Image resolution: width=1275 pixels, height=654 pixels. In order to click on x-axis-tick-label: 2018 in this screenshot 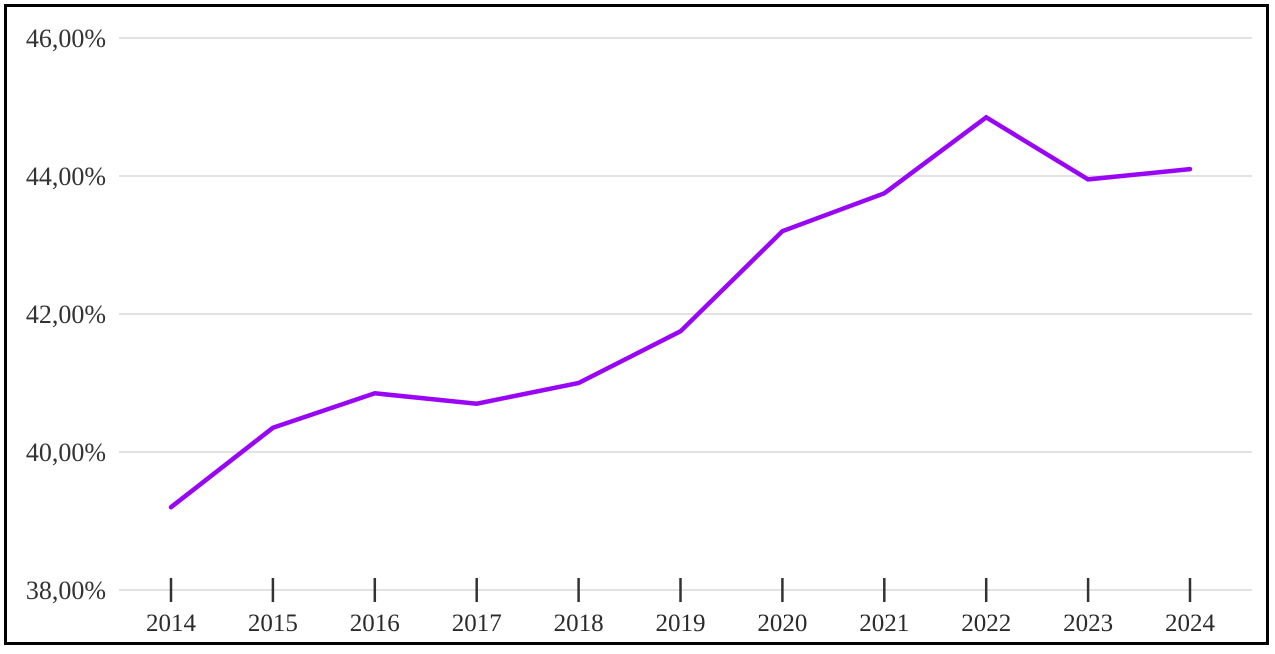, I will do `click(579, 623)`.